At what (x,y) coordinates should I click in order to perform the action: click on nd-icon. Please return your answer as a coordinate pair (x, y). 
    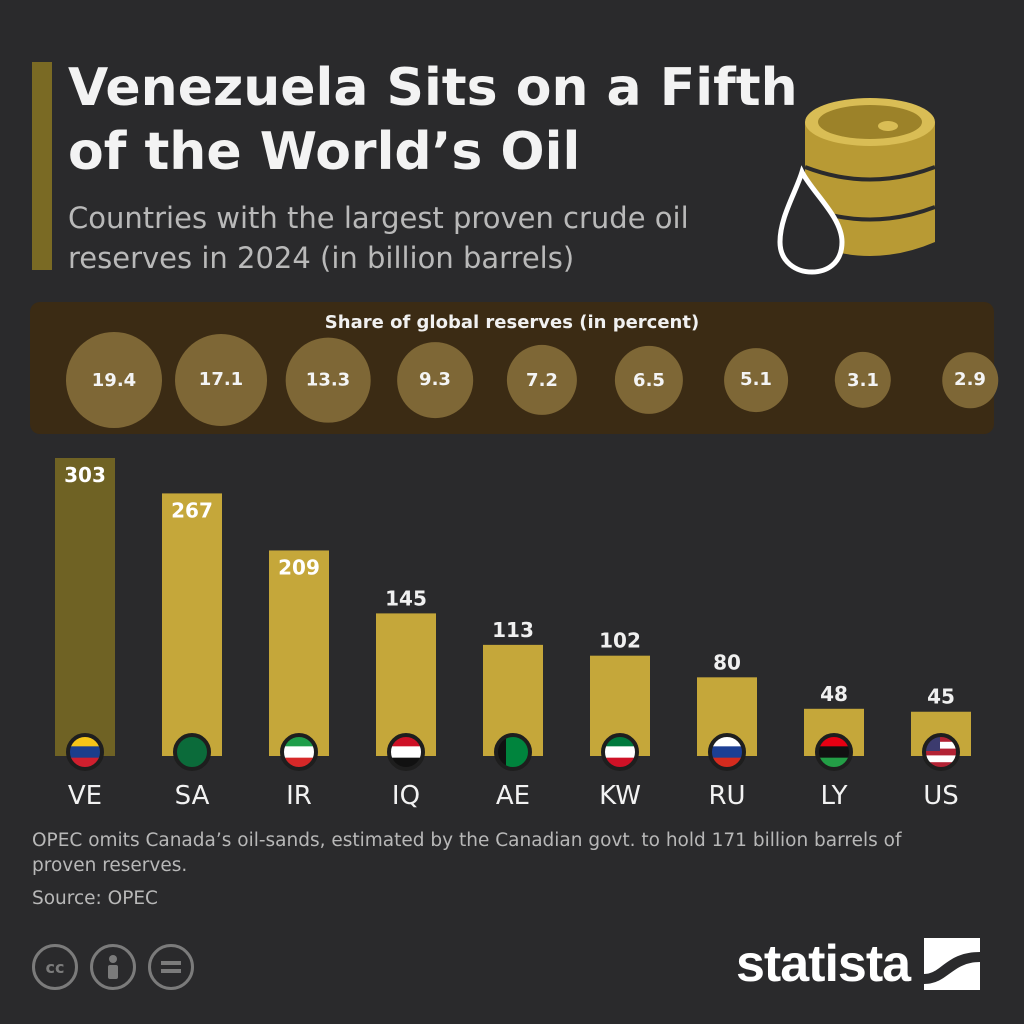
    Looking at the image, I should click on (171, 967).